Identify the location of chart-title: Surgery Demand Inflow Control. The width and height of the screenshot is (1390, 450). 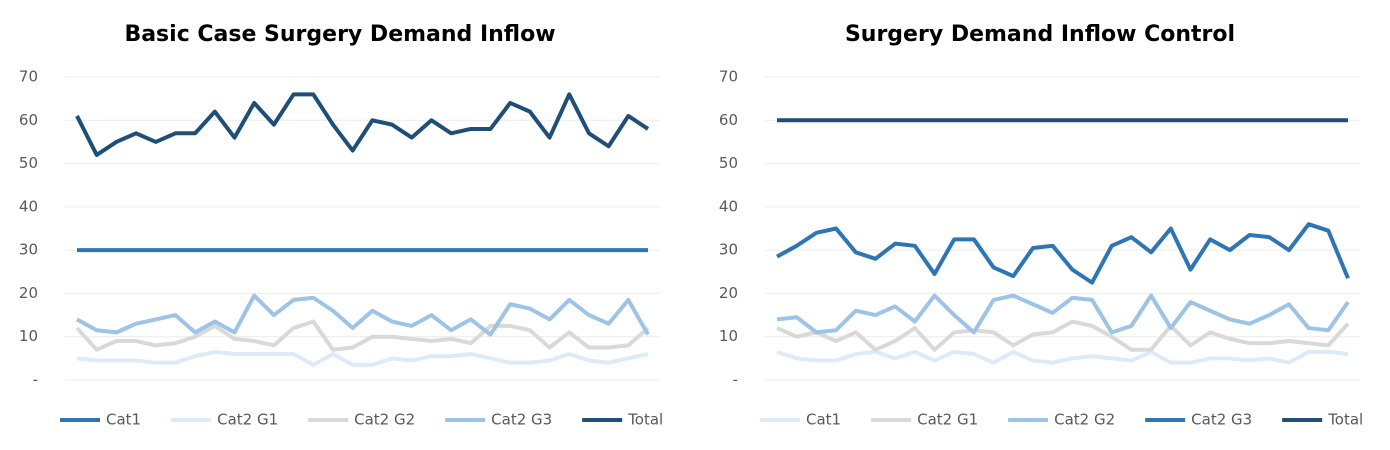
(1040, 34).